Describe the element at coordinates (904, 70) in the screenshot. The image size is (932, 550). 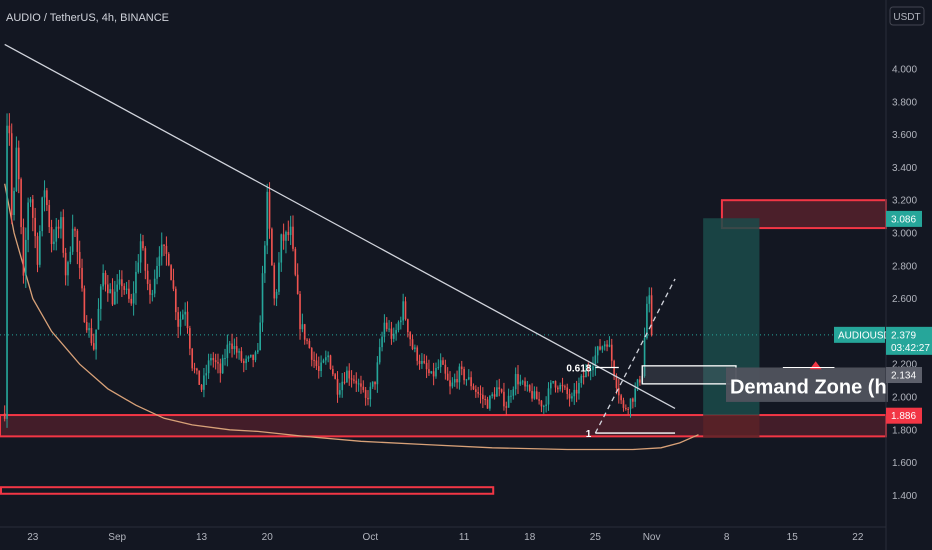
I see `price-tick-label: 4.000` at that location.